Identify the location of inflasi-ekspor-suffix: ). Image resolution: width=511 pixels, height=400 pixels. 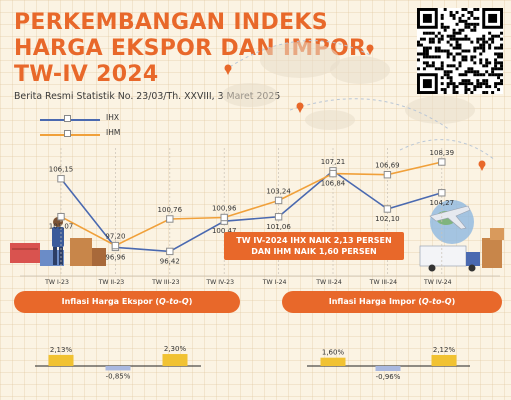
(190, 301).